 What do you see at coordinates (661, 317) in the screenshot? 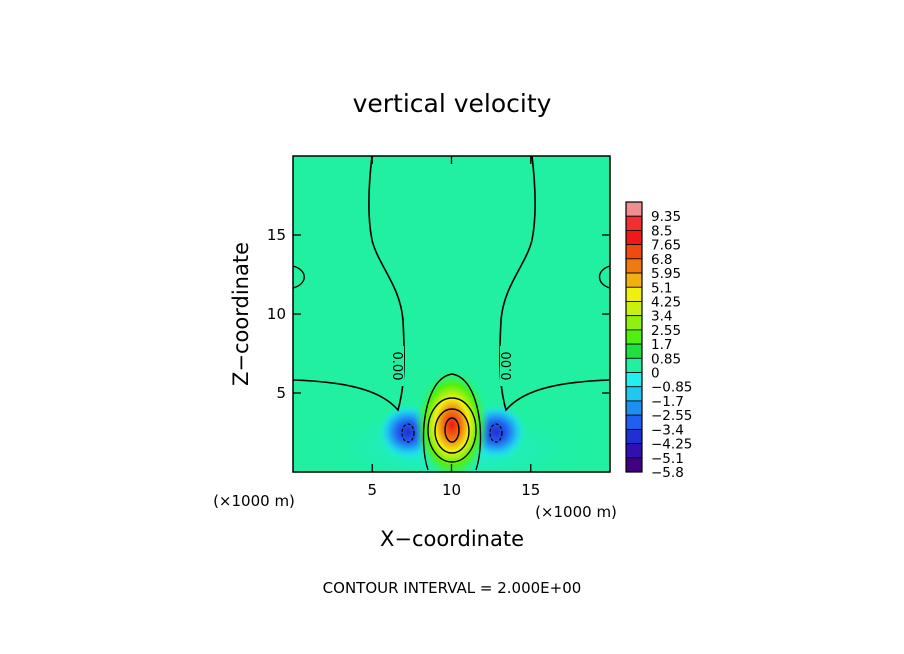
I see `colorbar-label: 3.4` at bounding box center [661, 317].